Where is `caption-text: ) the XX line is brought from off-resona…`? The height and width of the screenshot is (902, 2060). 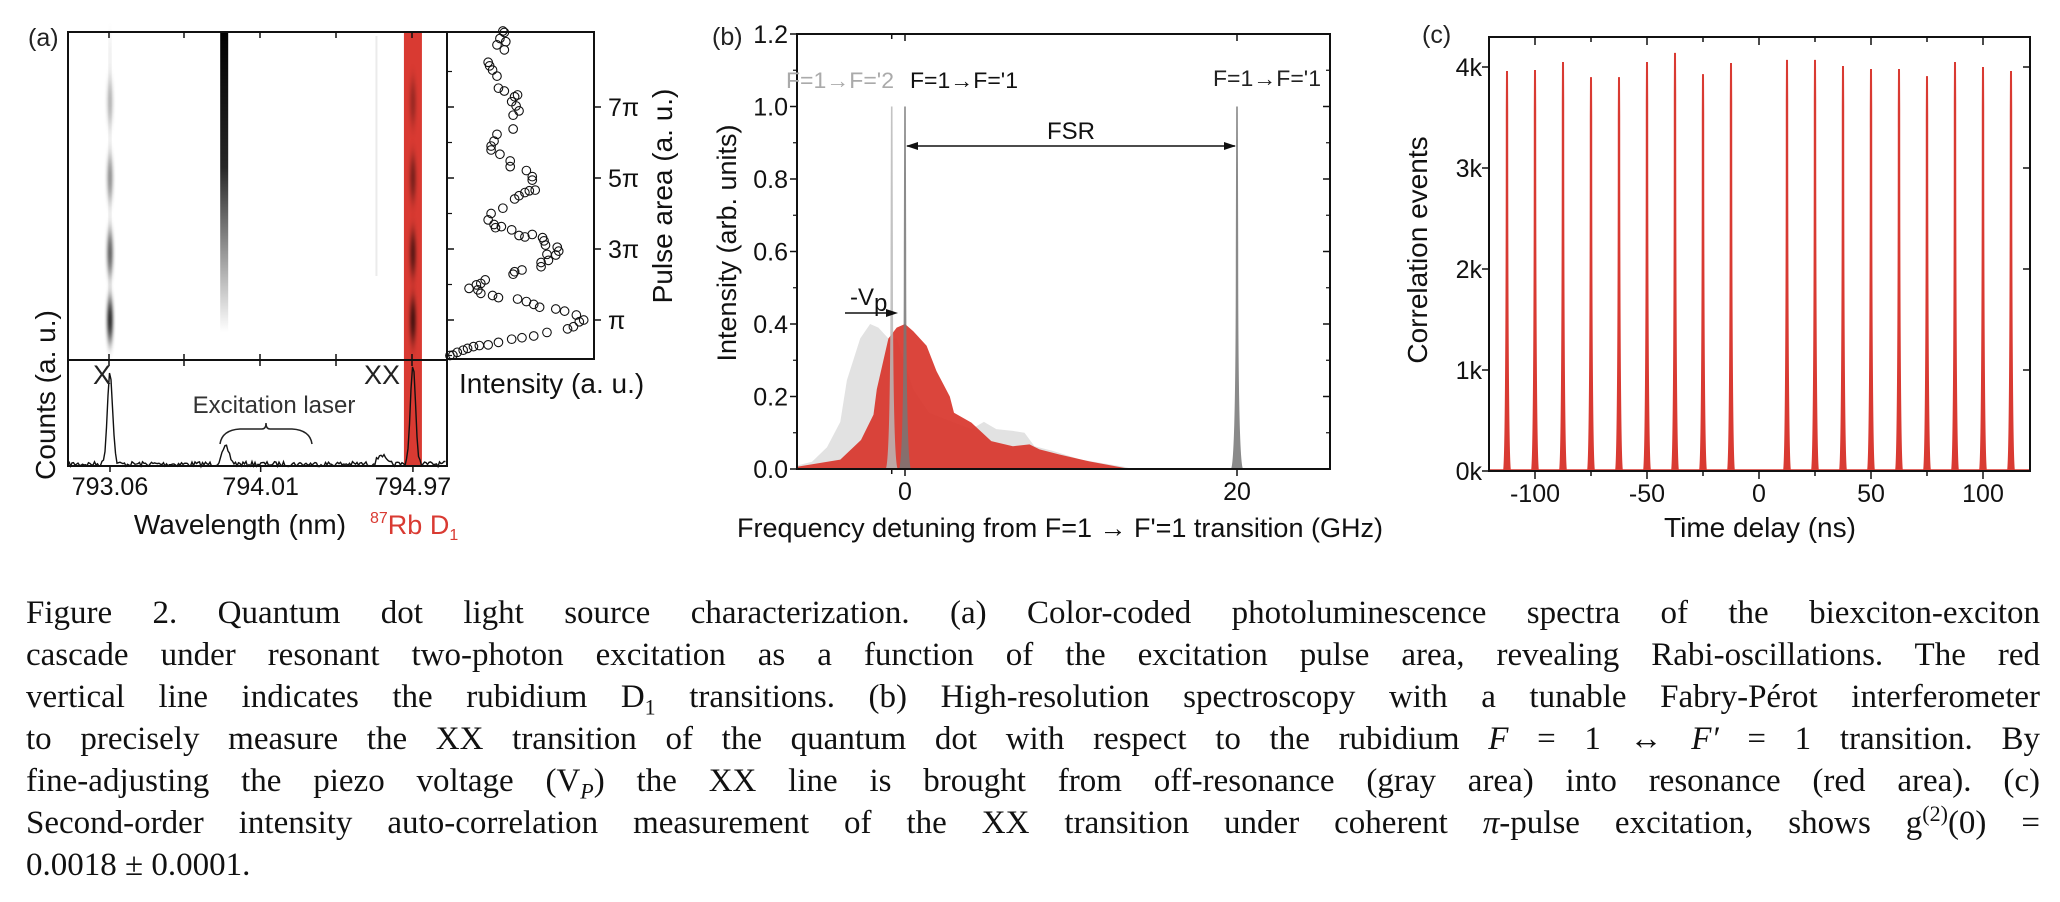 caption-text: ) the XX line is brought from off-resona… is located at coordinates (1316, 781).